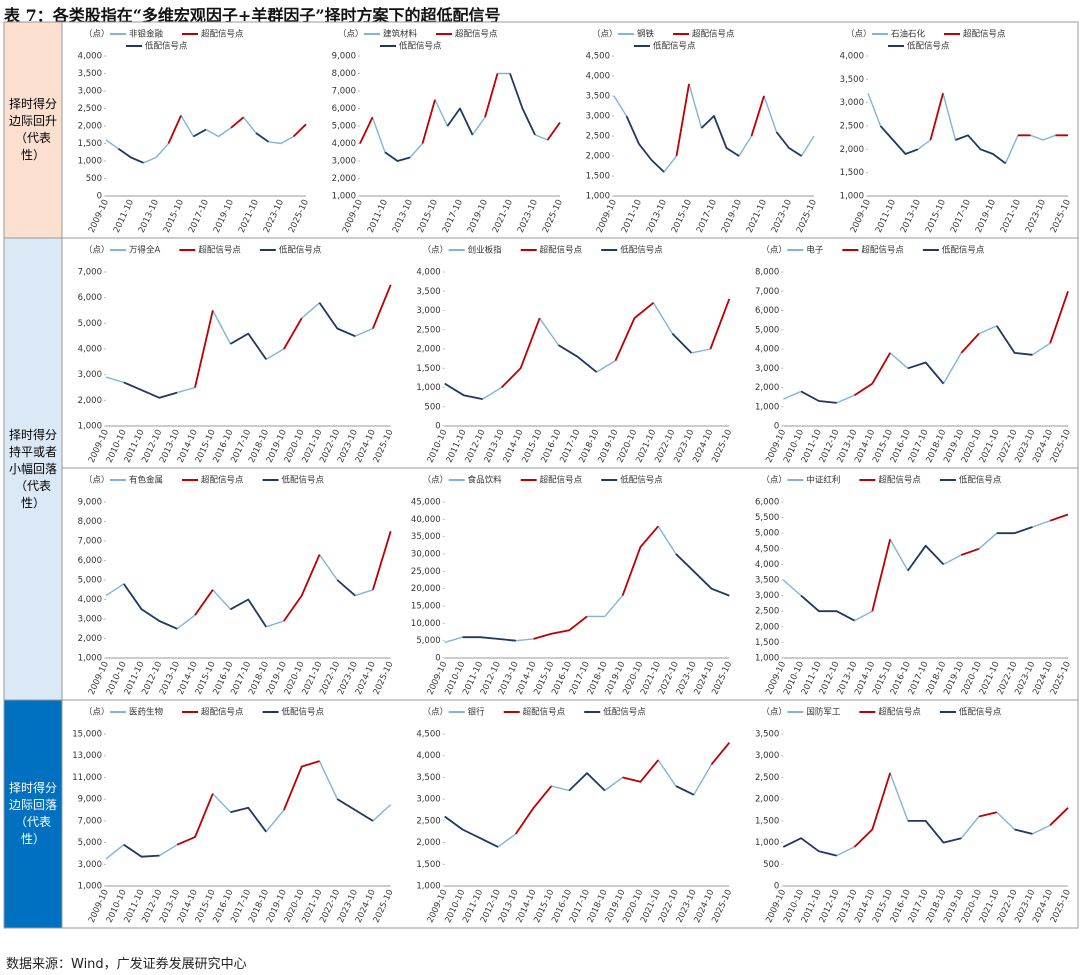  Describe the element at coordinates (477, 712) in the screenshot. I see `legend-label: 银行` at that location.